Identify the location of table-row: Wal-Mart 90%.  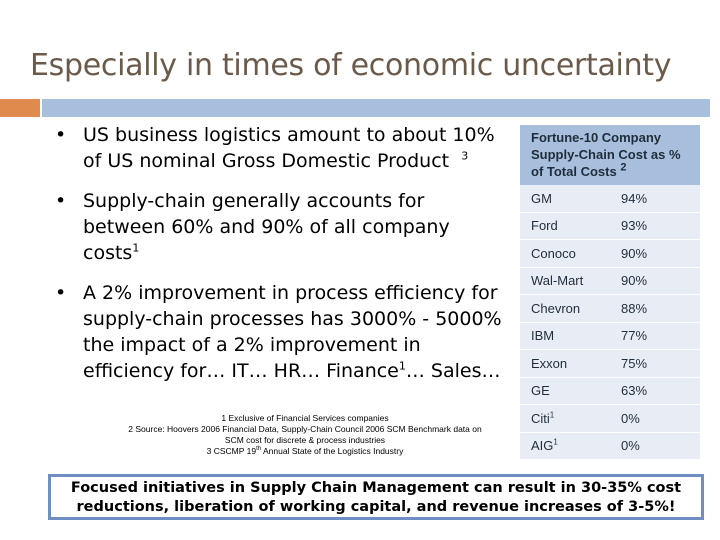
(610, 281).